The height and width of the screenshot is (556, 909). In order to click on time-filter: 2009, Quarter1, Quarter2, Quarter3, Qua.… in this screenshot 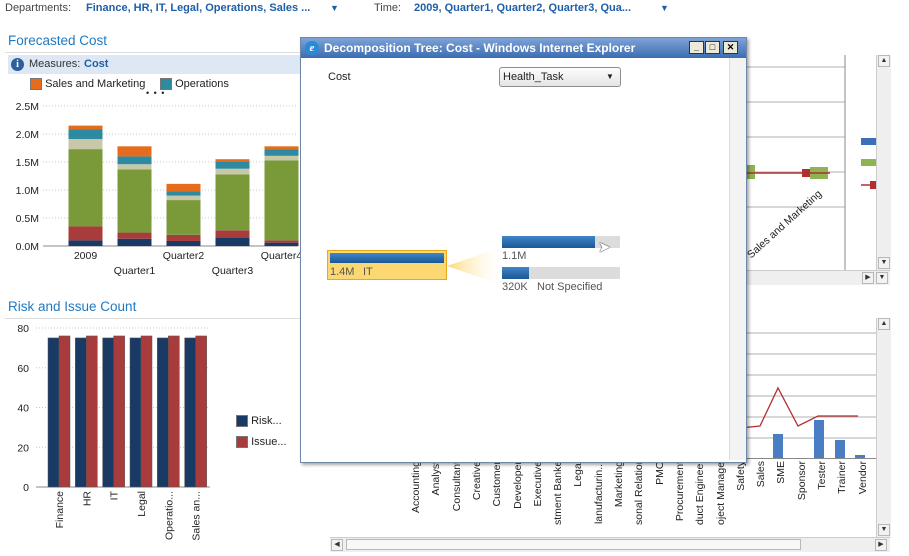, I will do `click(523, 8)`.